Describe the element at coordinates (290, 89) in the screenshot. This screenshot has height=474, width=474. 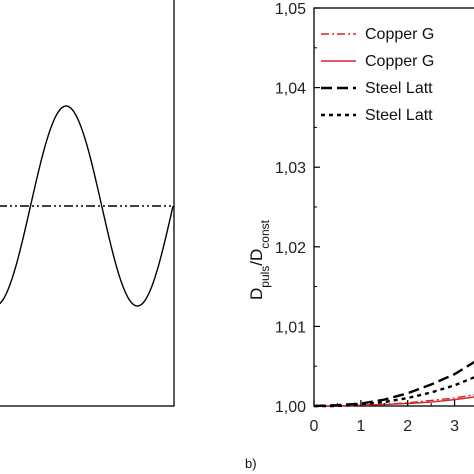
I see `y-tick-label: 1,04` at that location.